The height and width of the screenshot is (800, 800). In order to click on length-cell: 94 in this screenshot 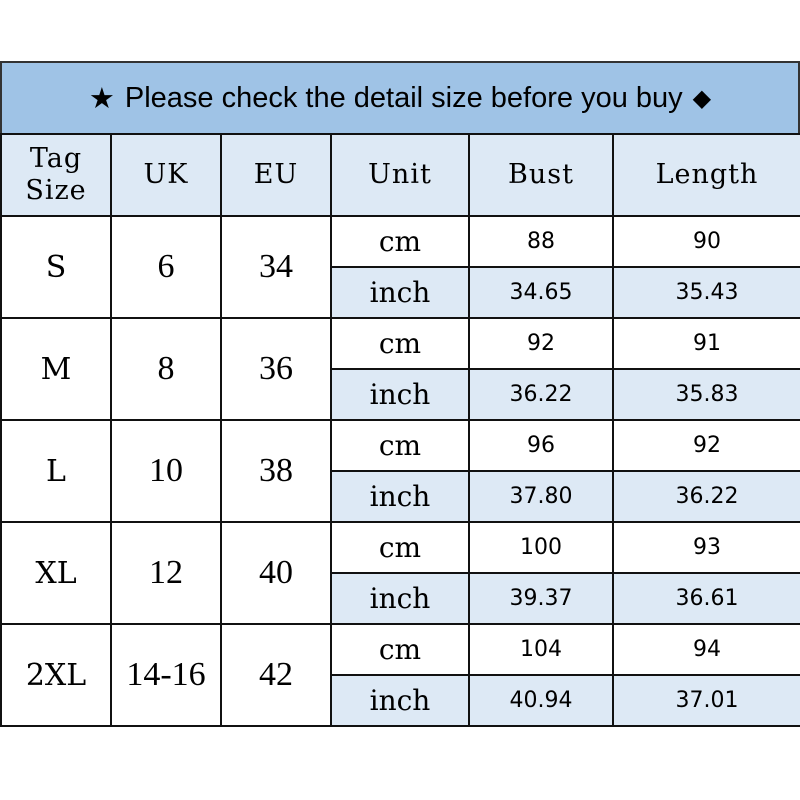, I will do `click(706, 649)`.